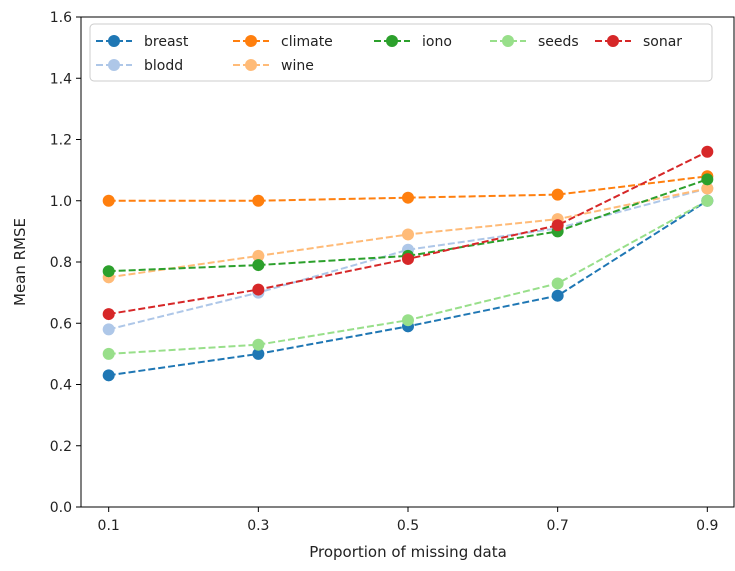 The height and width of the screenshot is (571, 735). What do you see at coordinates (558, 42) in the screenshot?
I see `legend-label: seeds` at bounding box center [558, 42].